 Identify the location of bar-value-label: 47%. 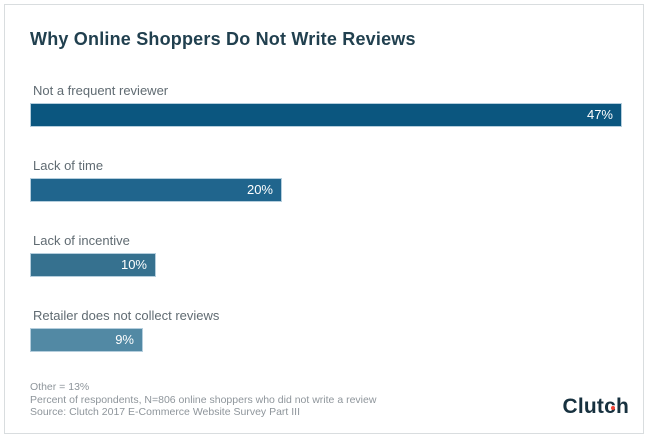
(599, 114).